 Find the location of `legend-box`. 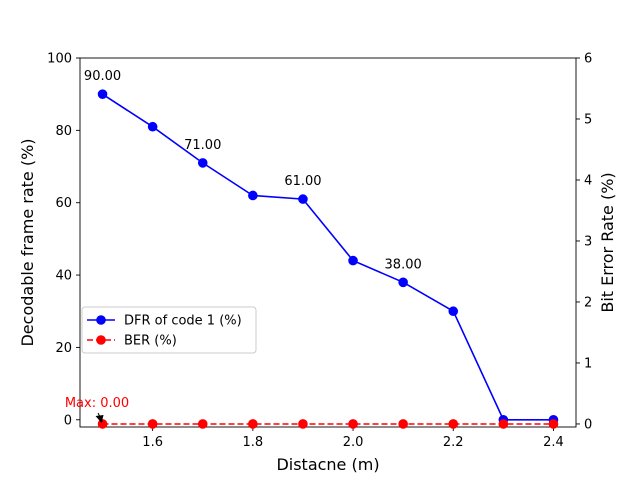

legend-box is located at coordinates (169, 330).